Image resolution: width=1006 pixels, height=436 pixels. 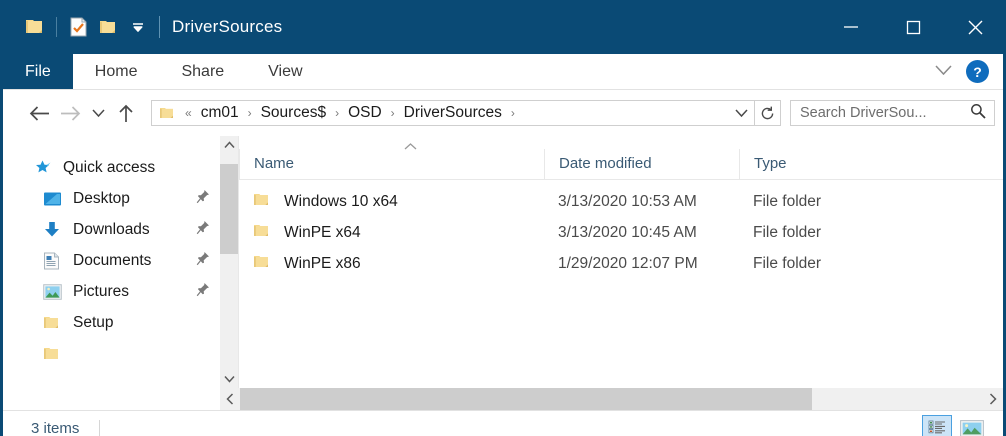 I want to click on breadcrumb-item-sources: Sources$, so click(x=293, y=112).